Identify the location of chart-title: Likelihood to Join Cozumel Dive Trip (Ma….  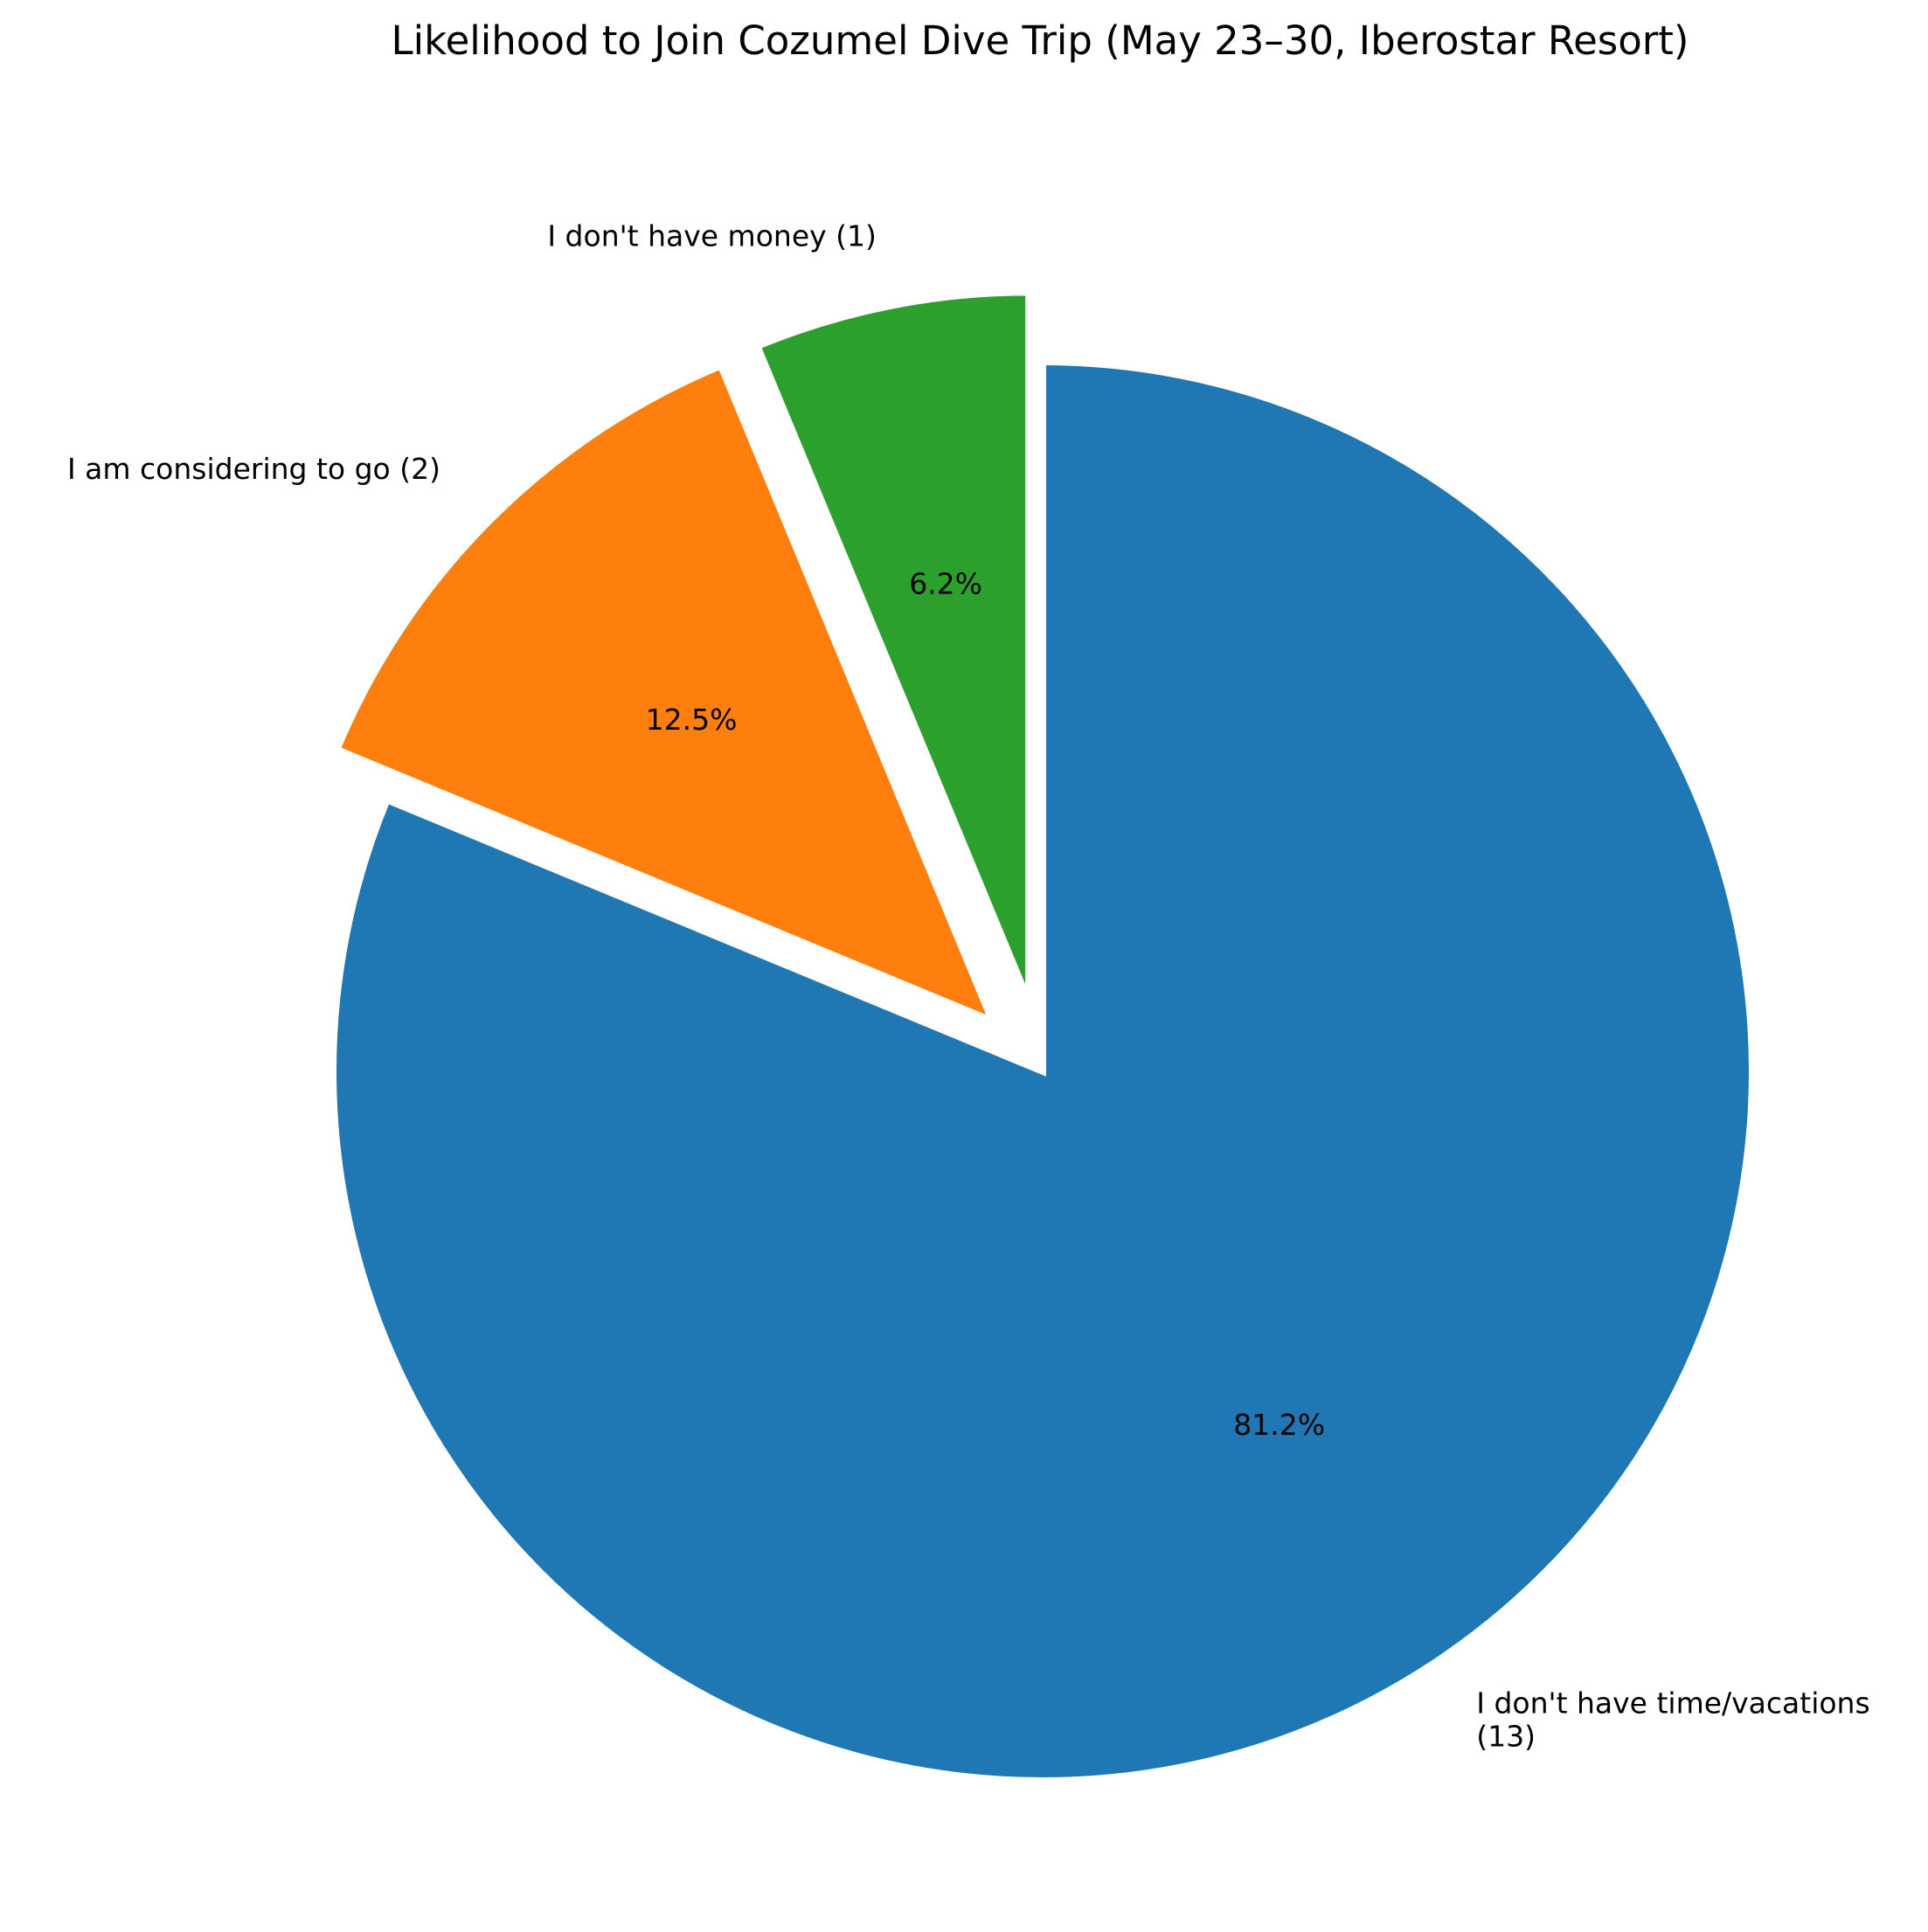
(1040, 40).